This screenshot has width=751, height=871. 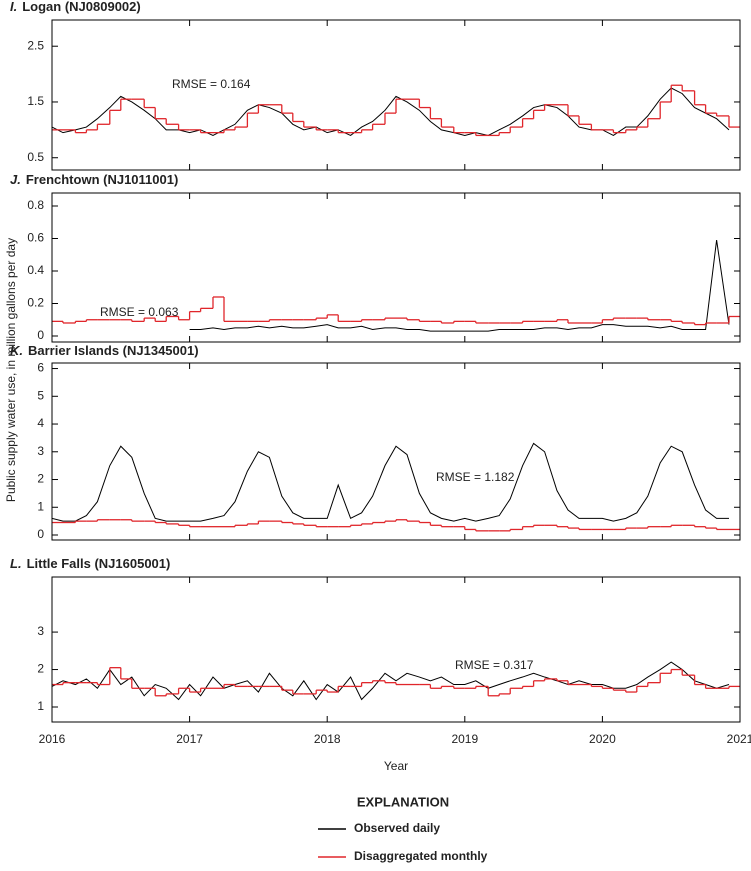 I want to click on x-tick-label: 2018, so click(x=327, y=739).